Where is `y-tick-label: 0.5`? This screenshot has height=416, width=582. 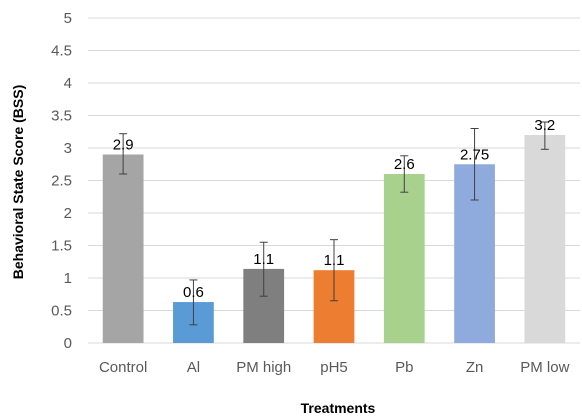 y-tick-label: 0.5 is located at coordinates (61, 311).